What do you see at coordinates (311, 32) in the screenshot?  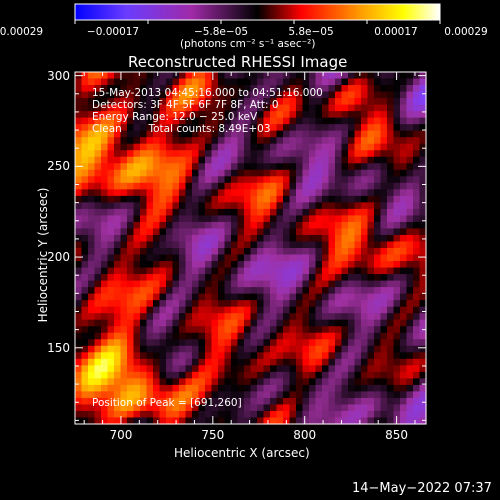 I see `colorbar-tick-label: 5.8e−05` at bounding box center [311, 32].